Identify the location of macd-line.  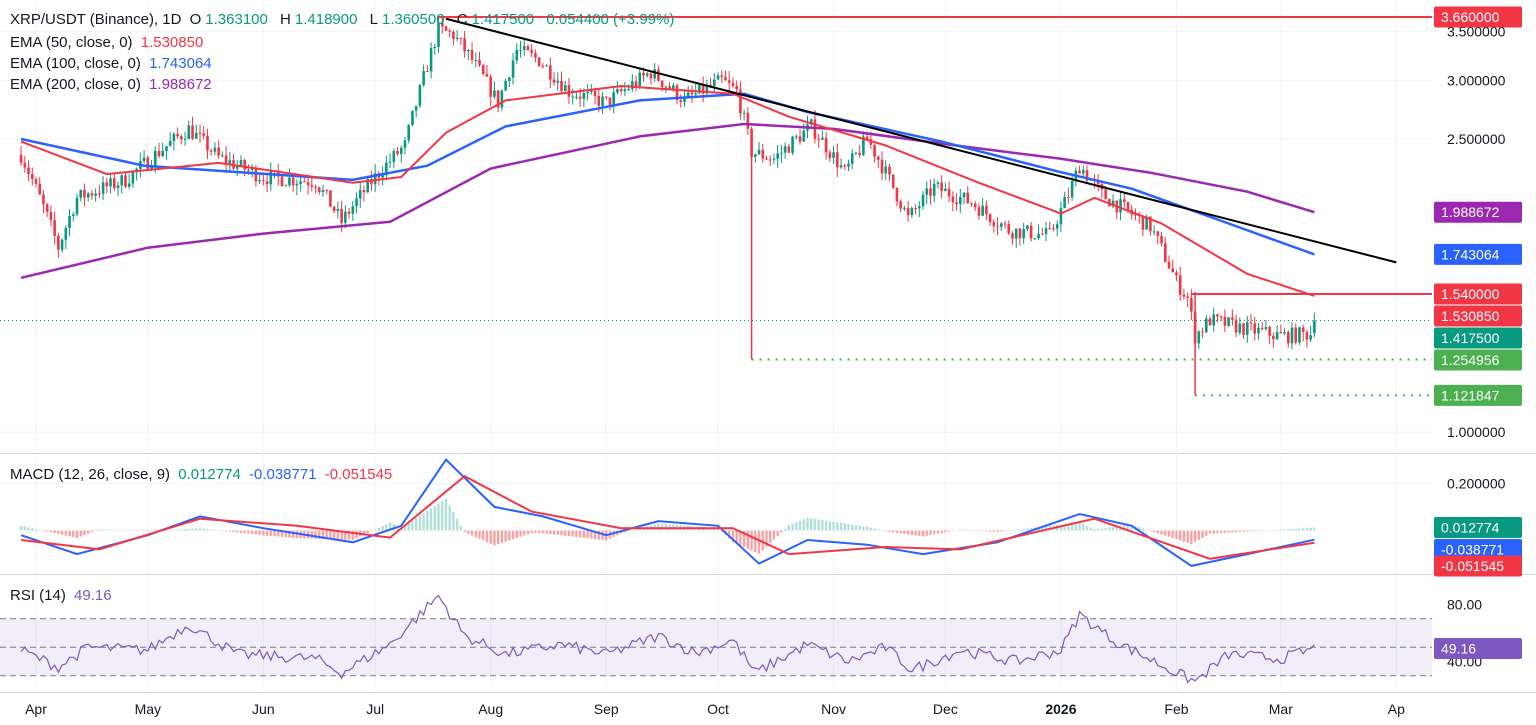
(667, 512).